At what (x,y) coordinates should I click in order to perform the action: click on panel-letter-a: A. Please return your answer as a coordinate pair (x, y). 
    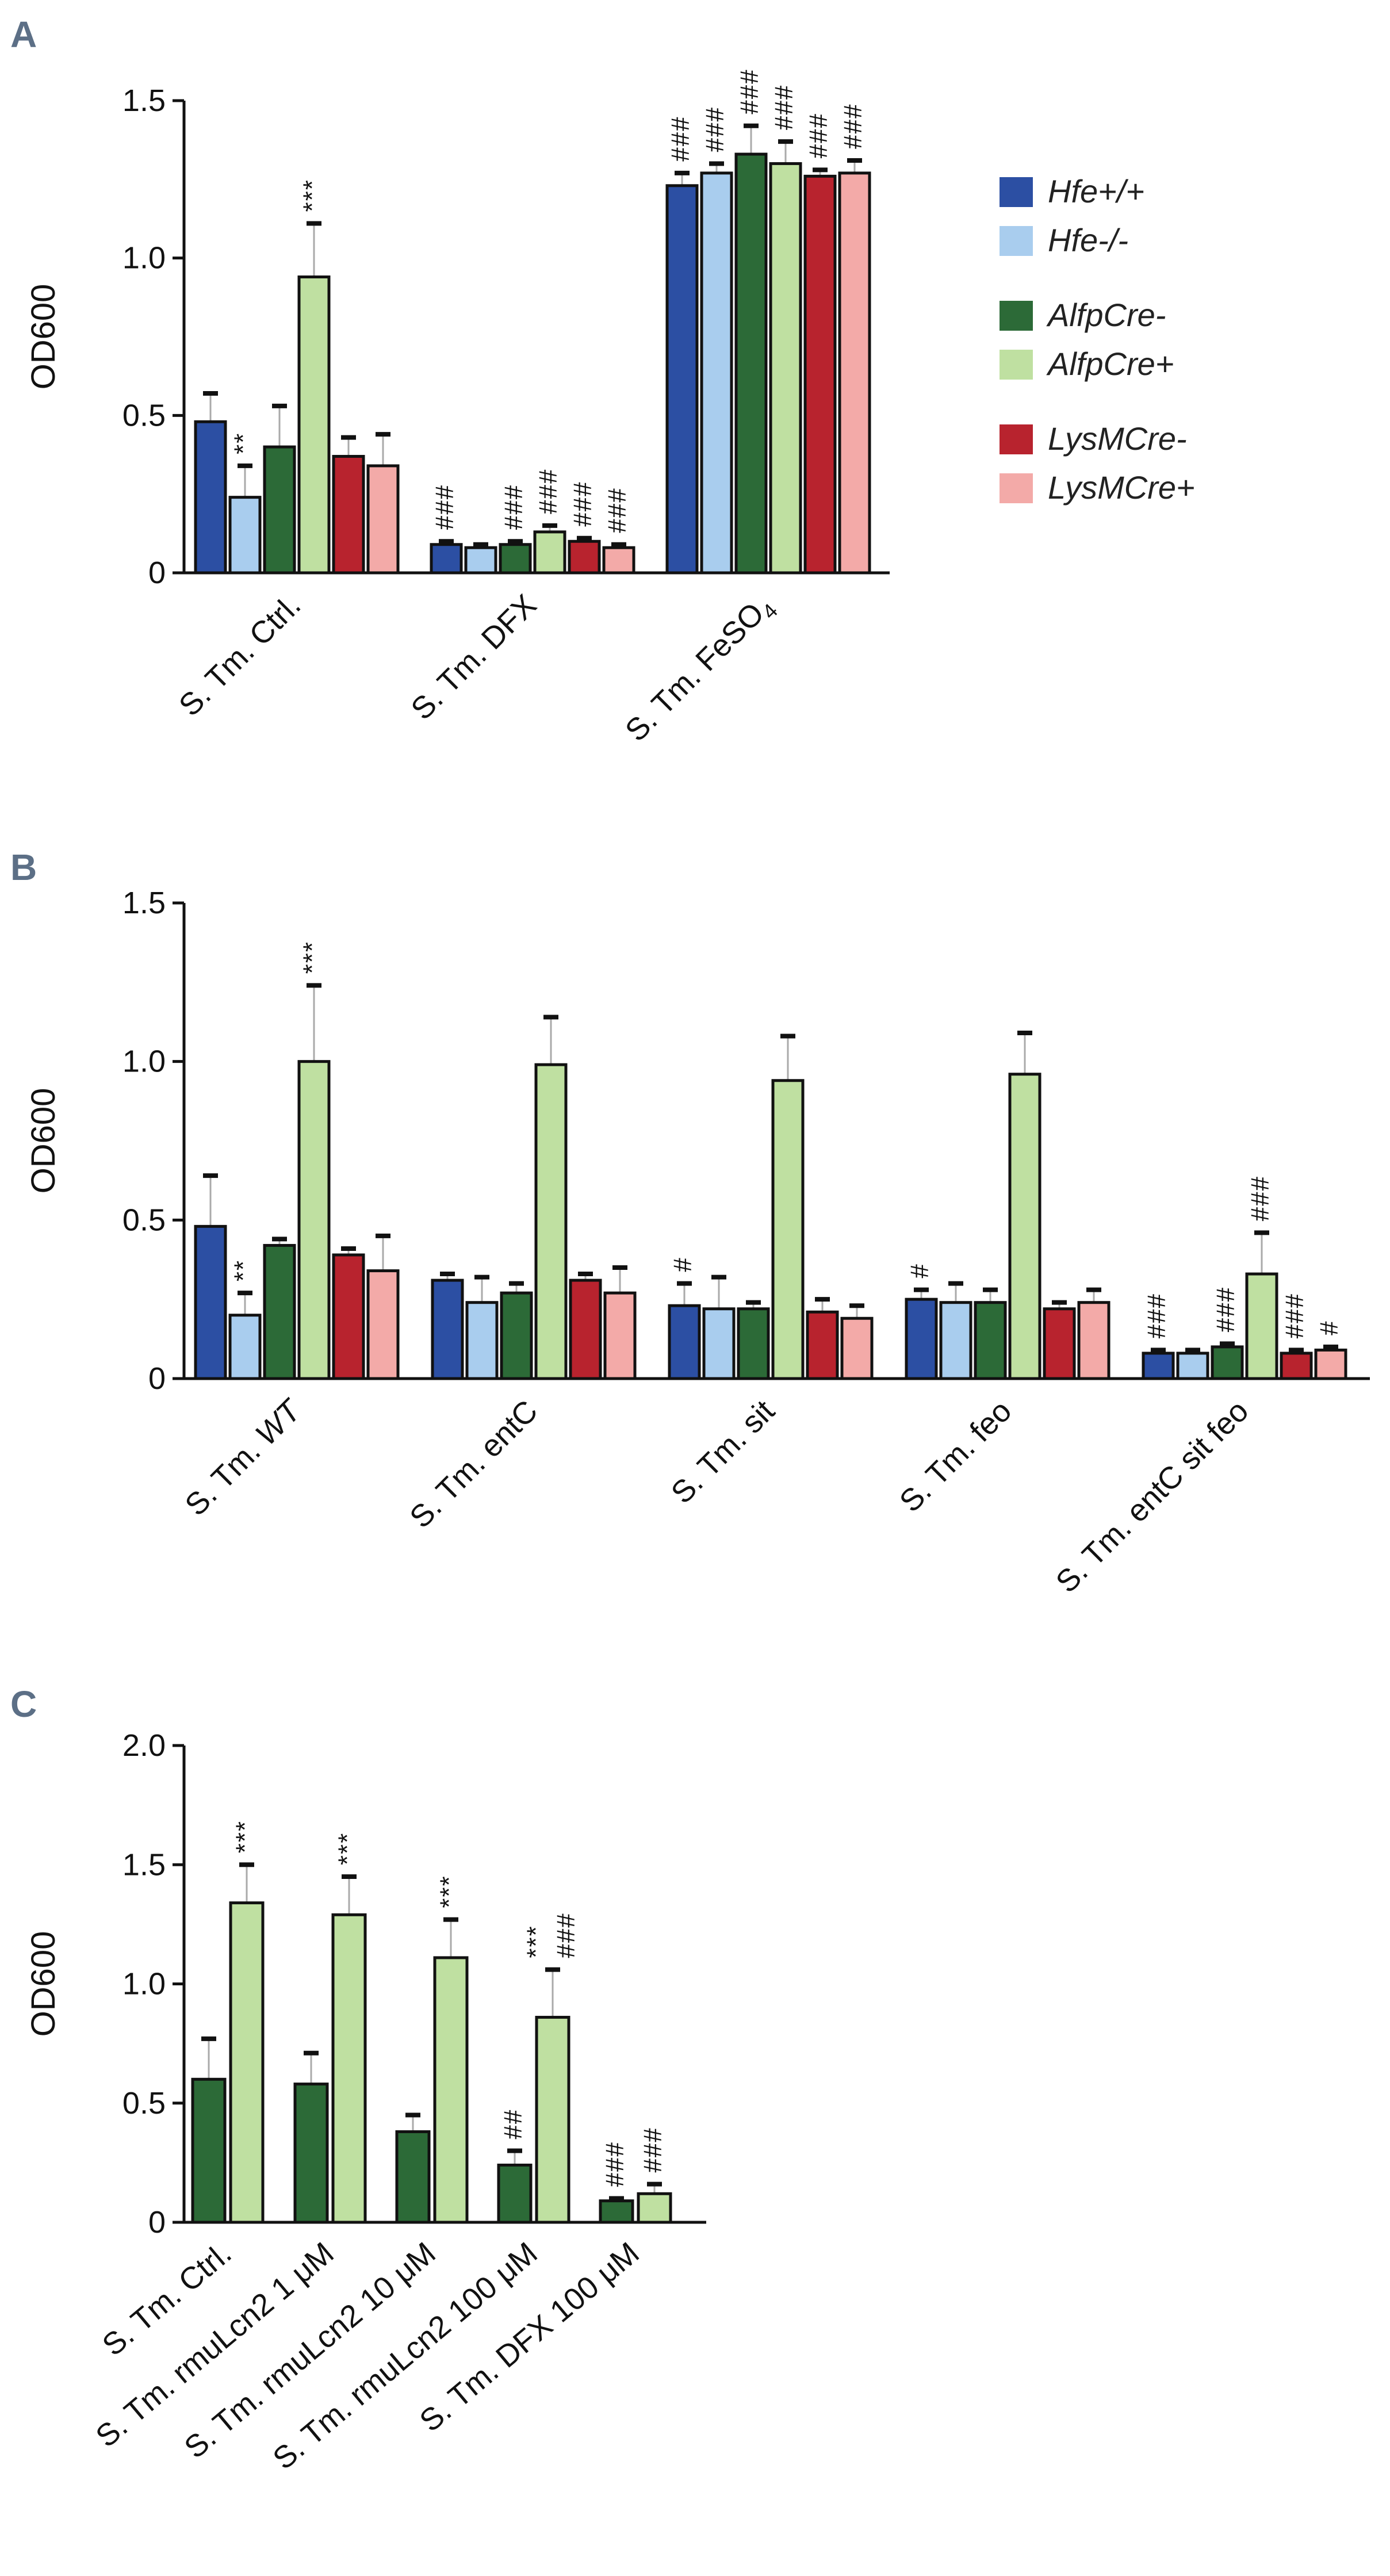
    Looking at the image, I should click on (23, 34).